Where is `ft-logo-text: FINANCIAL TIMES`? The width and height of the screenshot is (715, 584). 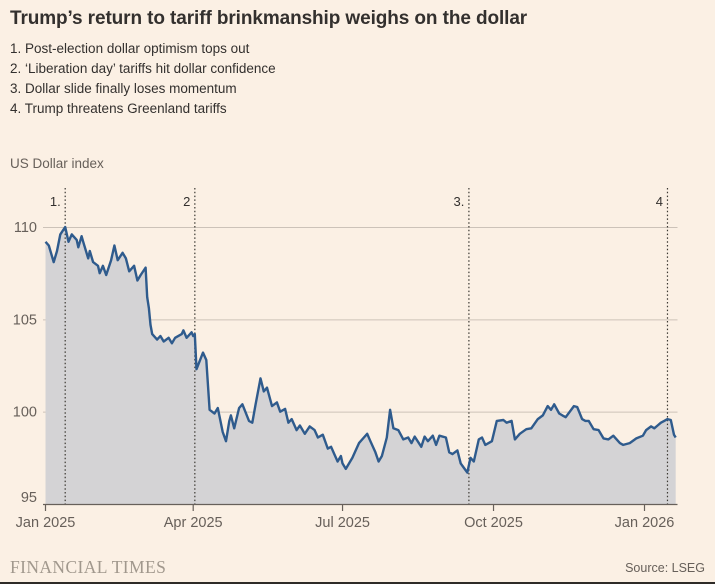 ft-logo-text: FINANCIAL TIMES is located at coordinates (88, 567).